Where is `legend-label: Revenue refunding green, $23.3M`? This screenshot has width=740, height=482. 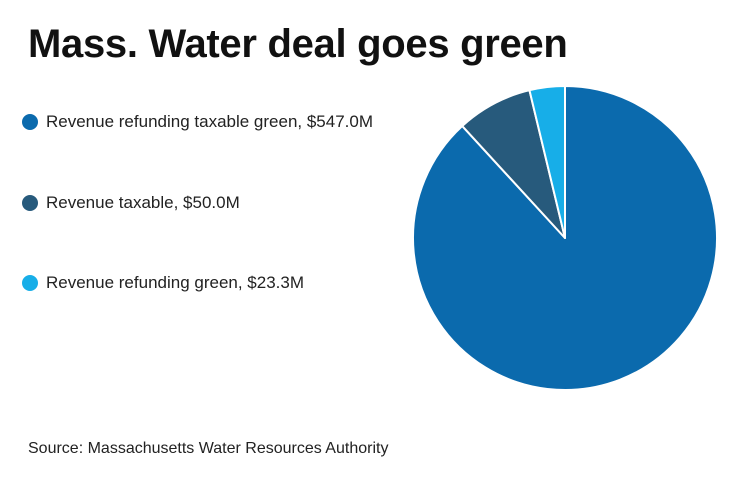
legend-label: Revenue refunding green, $23.3M is located at coordinates (175, 282).